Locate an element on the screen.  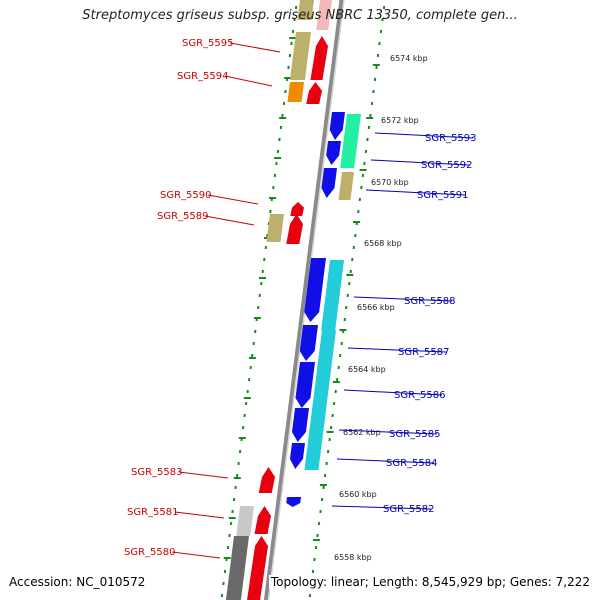
kbp-tick-label: 6562 kbp is located at coordinates (362, 432).